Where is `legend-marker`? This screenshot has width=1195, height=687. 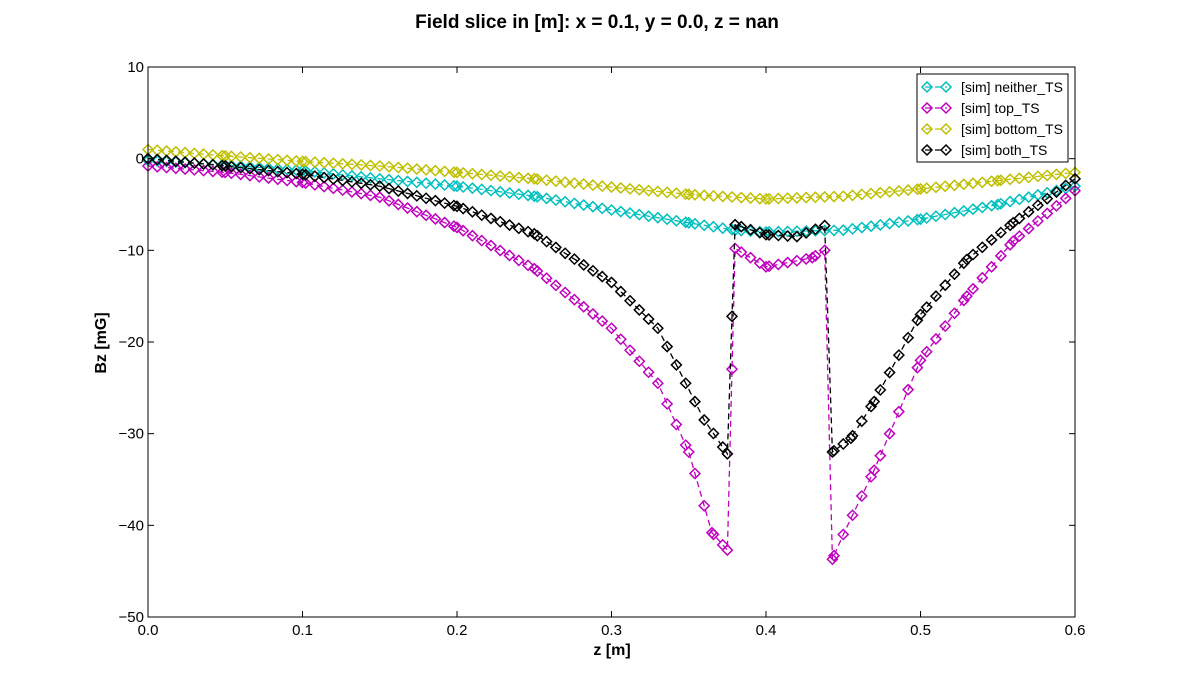 legend-marker is located at coordinates (927, 108).